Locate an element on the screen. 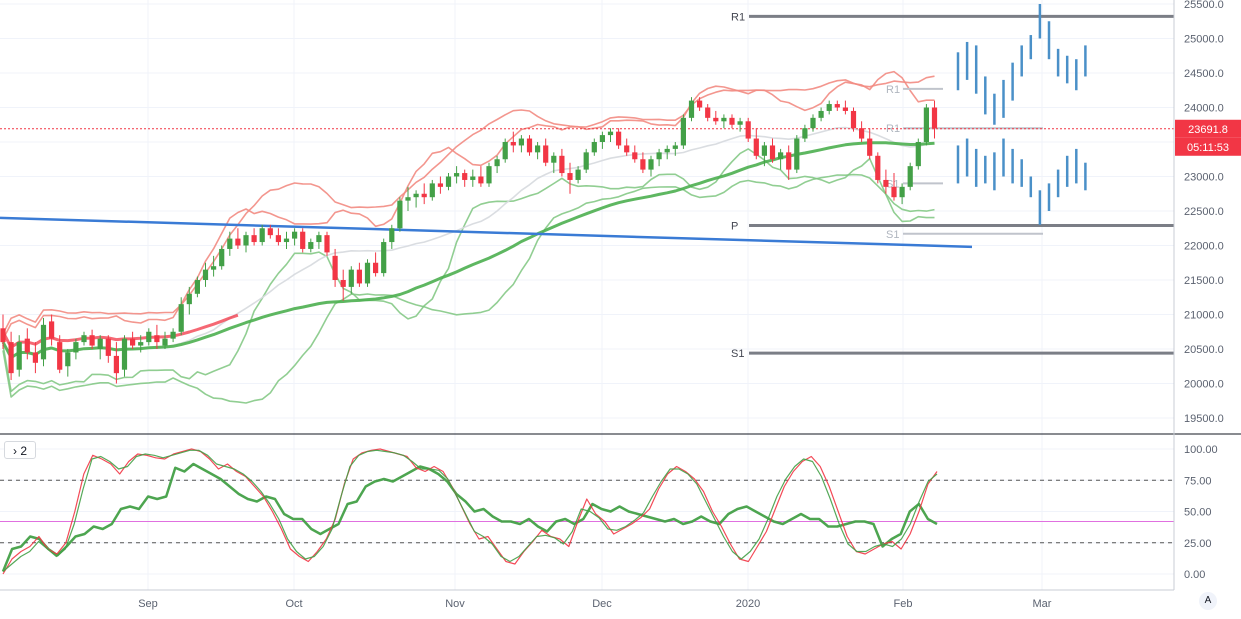 This screenshot has height=619, width=1241. y-tick-label: 25500.0 is located at coordinates (1204, 5).